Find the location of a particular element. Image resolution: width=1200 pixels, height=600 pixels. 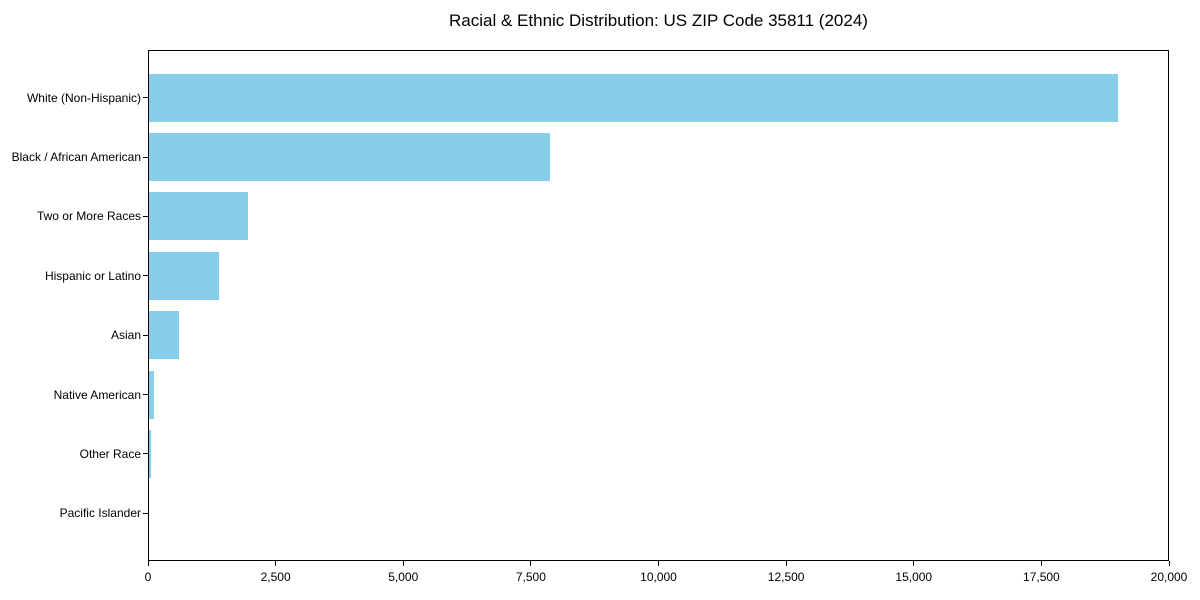

bar-black-african-american is located at coordinates (349, 157).